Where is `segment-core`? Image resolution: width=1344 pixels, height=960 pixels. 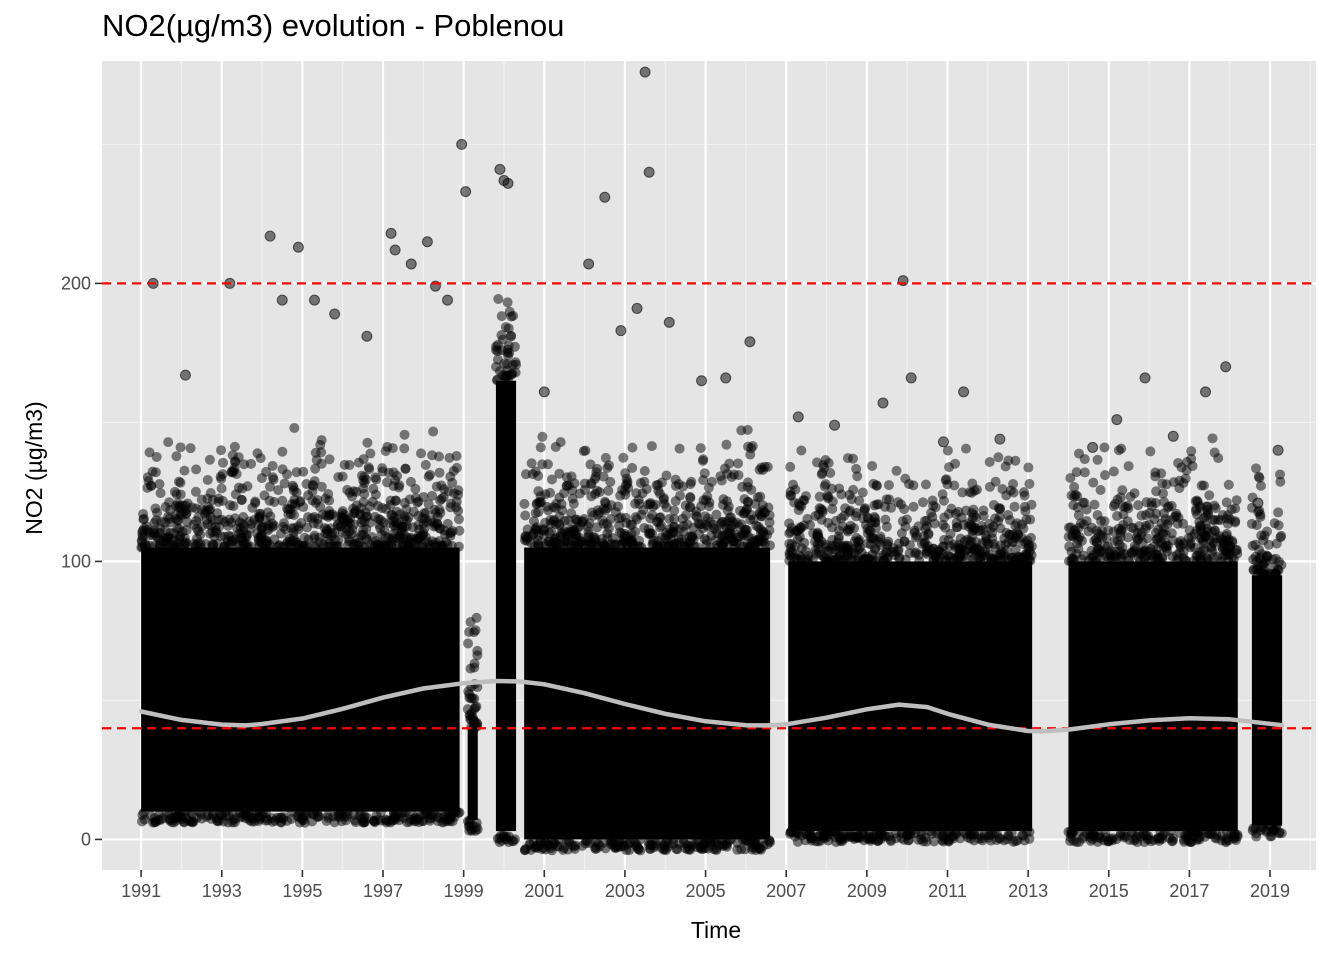
segment-core is located at coordinates (910, 696).